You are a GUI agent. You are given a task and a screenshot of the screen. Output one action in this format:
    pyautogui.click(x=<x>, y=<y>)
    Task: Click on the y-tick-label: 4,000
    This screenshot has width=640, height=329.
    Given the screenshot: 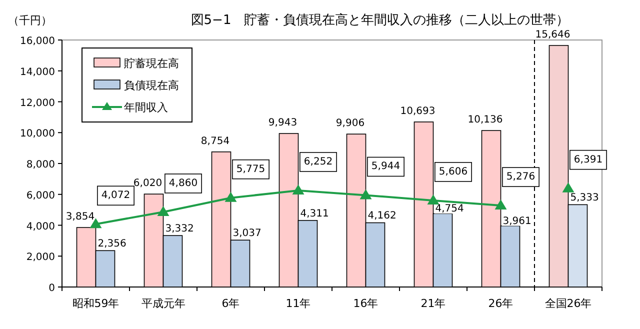 What is the action you would take?
    pyautogui.click(x=40, y=226)
    